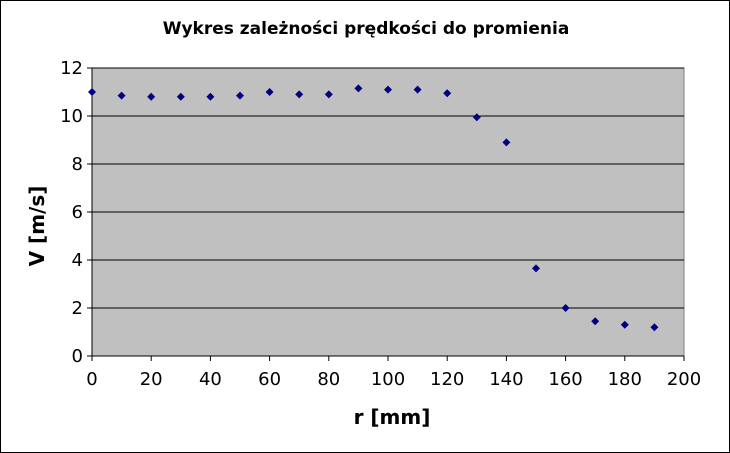 The image size is (730, 453). Describe the element at coordinates (565, 379) in the screenshot. I see `x-tick-label: 160` at that location.